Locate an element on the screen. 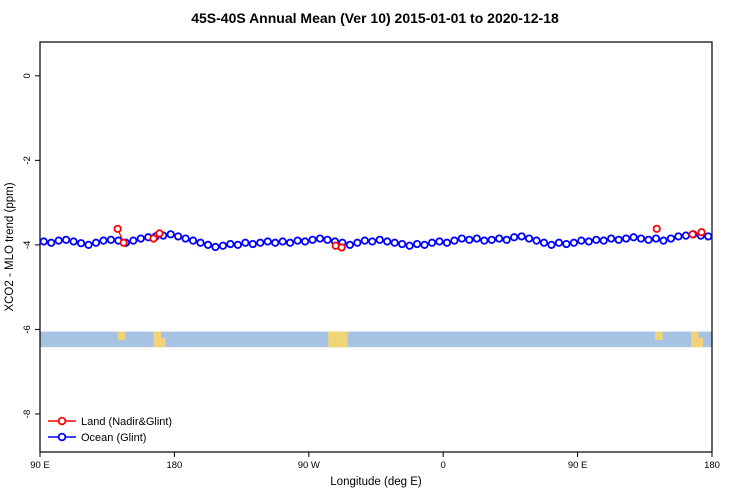  legend-land-marker-icon is located at coordinates (62, 421).